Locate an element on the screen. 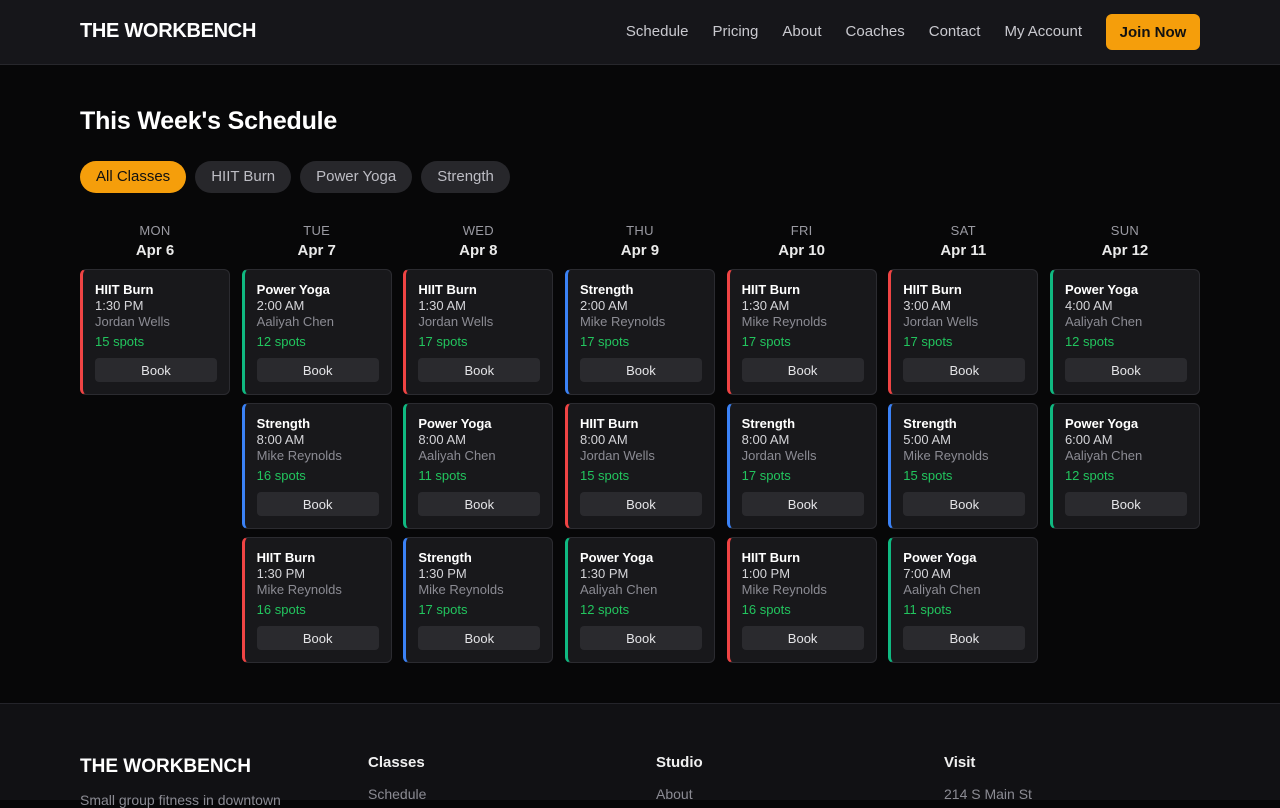 This screenshot has width=1280, height=808. footer-logo: THE WORKBENCH is located at coordinates (165, 766).